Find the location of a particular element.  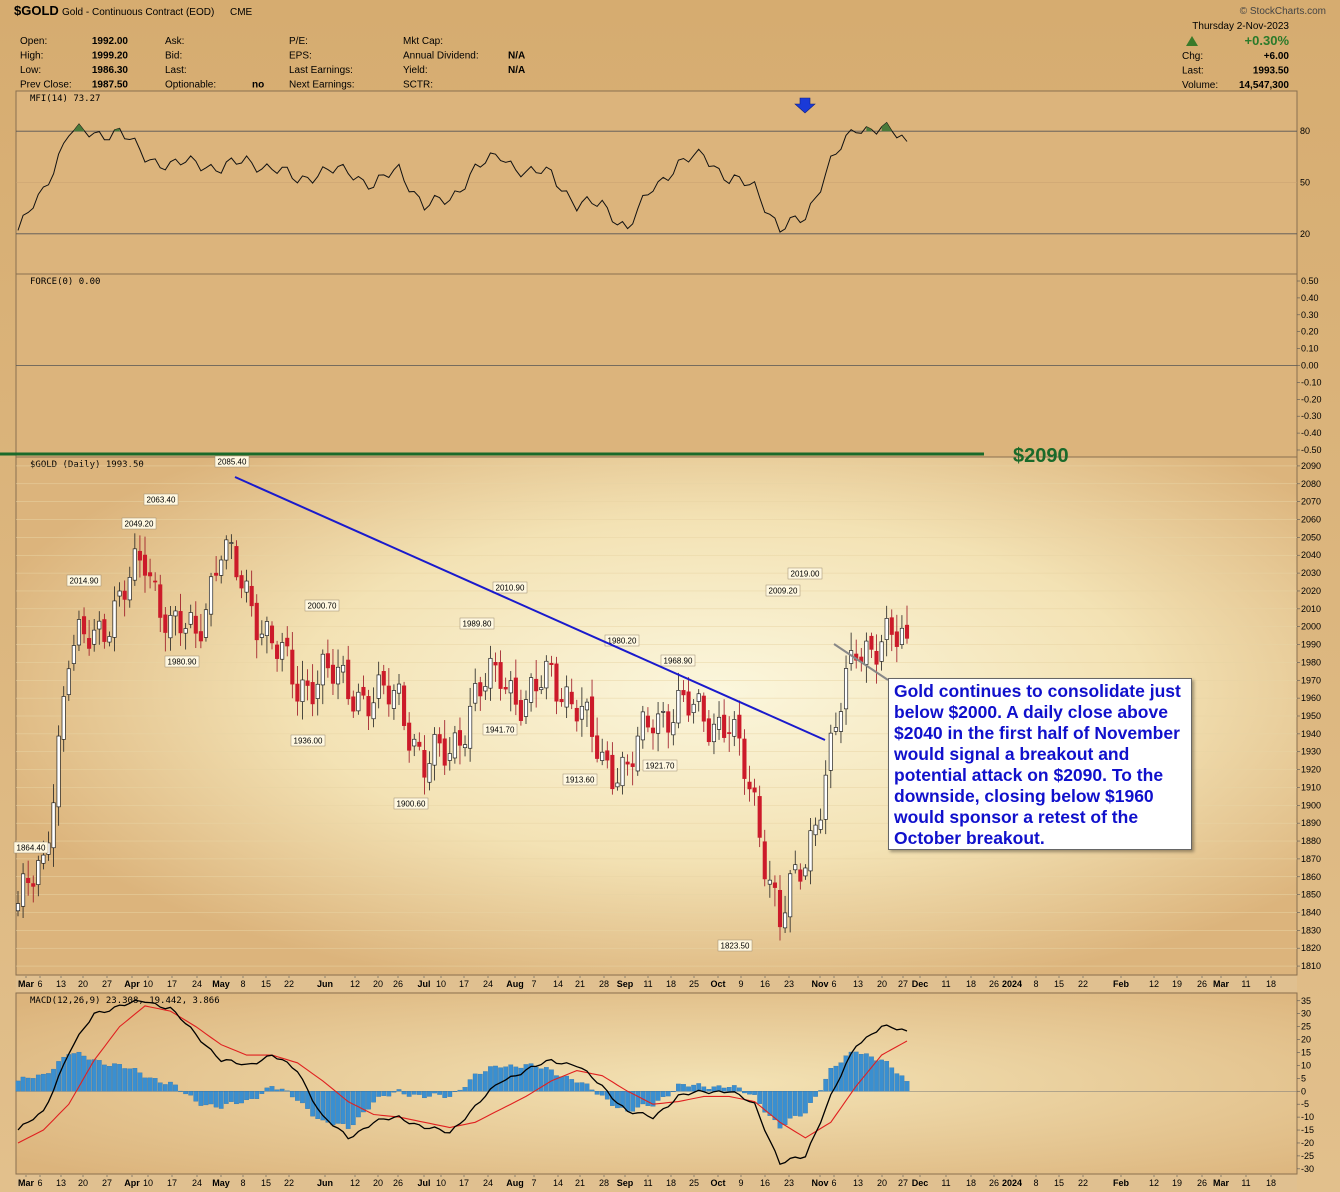

price-tick-label: 1970 is located at coordinates (1311, 680).